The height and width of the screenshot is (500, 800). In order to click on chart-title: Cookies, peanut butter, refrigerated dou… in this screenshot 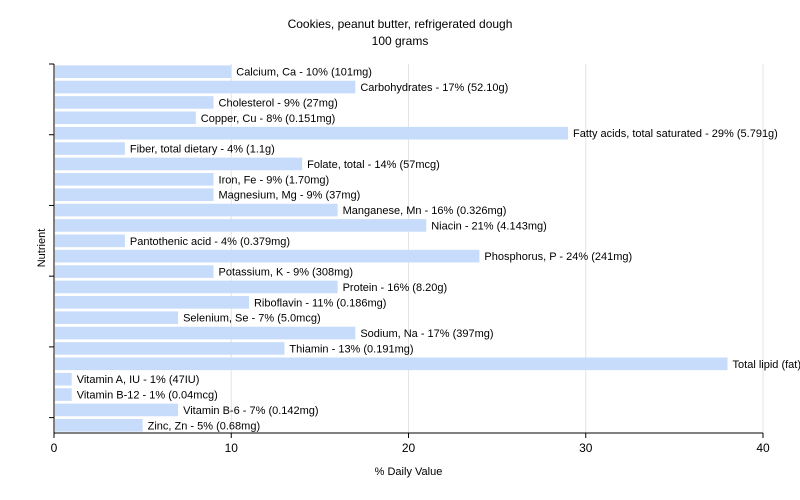, I will do `click(400, 24)`.